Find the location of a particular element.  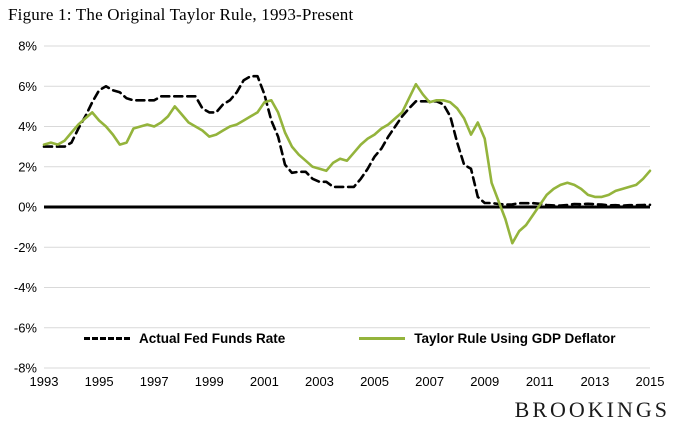

legend-label-taylor-rule: Taylor Rule Using GDP Deflator is located at coordinates (515, 338).